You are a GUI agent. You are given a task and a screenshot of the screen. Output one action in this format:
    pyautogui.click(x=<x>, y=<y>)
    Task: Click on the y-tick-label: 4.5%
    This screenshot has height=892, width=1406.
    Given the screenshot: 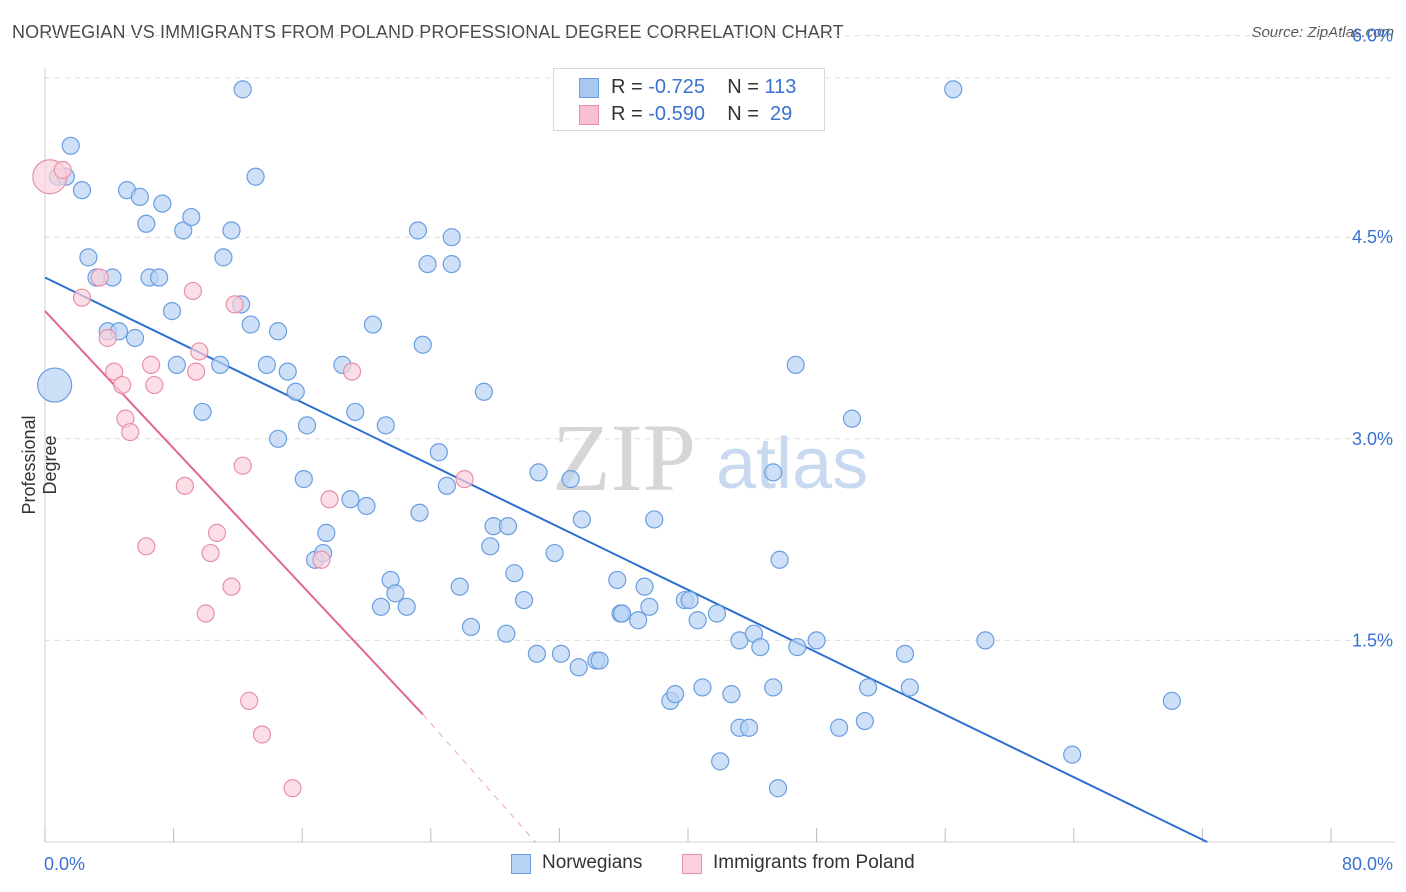 What is the action you would take?
    pyautogui.click(x=1372, y=237)
    